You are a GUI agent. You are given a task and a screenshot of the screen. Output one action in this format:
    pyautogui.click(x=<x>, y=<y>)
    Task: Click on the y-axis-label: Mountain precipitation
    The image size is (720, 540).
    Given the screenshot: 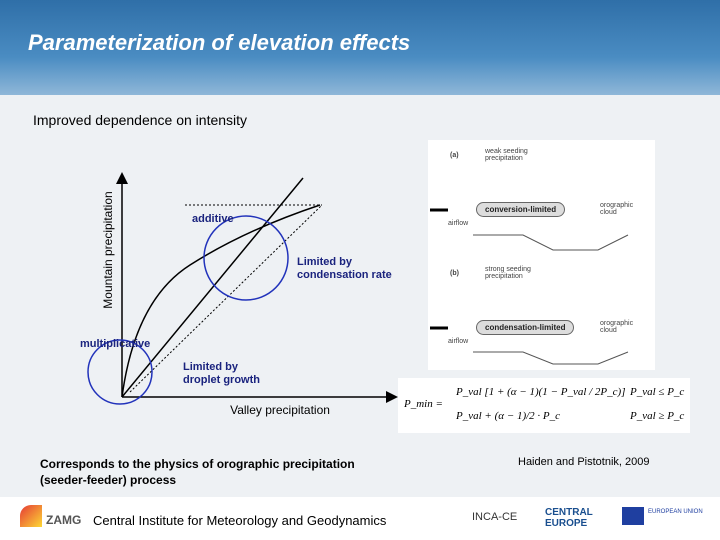 What is the action you would take?
    pyautogui.click(x=108, y=249)
    